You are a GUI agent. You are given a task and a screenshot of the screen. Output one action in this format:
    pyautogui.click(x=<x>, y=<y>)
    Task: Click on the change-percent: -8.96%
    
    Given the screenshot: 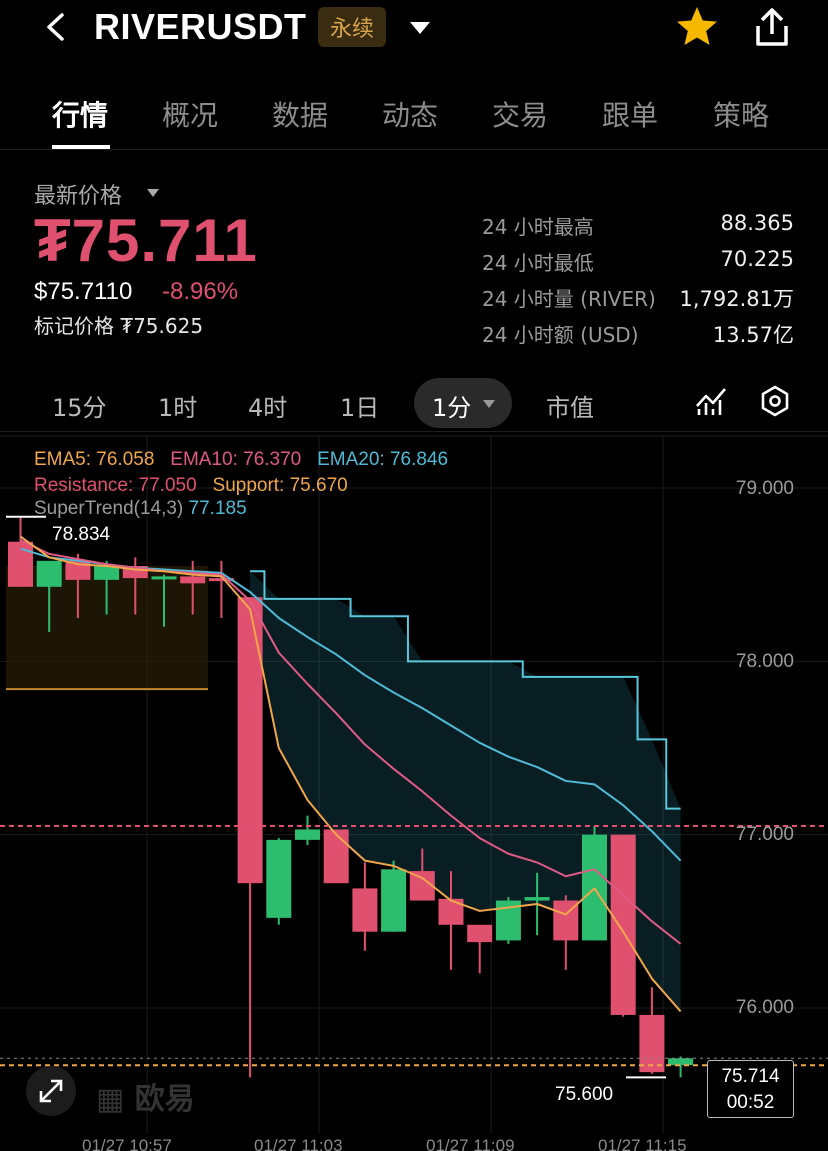 What is the action you would take?
    pyautogui.click(x=200, y=291)
    